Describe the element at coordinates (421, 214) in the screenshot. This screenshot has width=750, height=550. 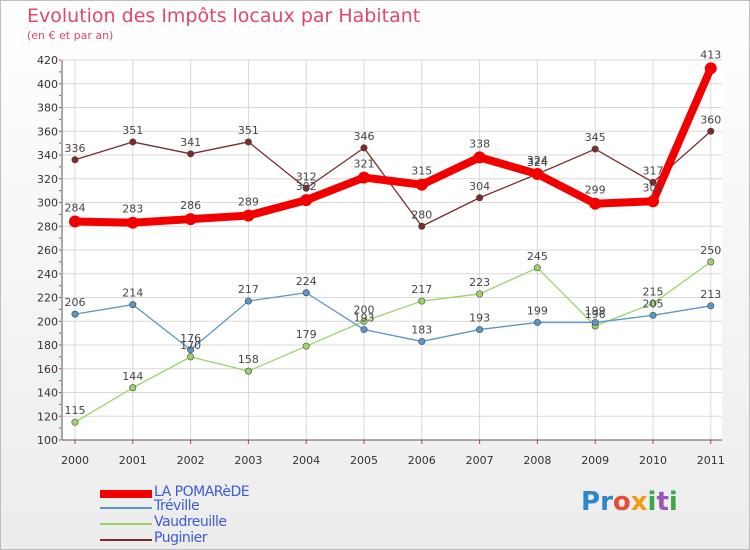
I see `data-label-puginier: 280` at that location.